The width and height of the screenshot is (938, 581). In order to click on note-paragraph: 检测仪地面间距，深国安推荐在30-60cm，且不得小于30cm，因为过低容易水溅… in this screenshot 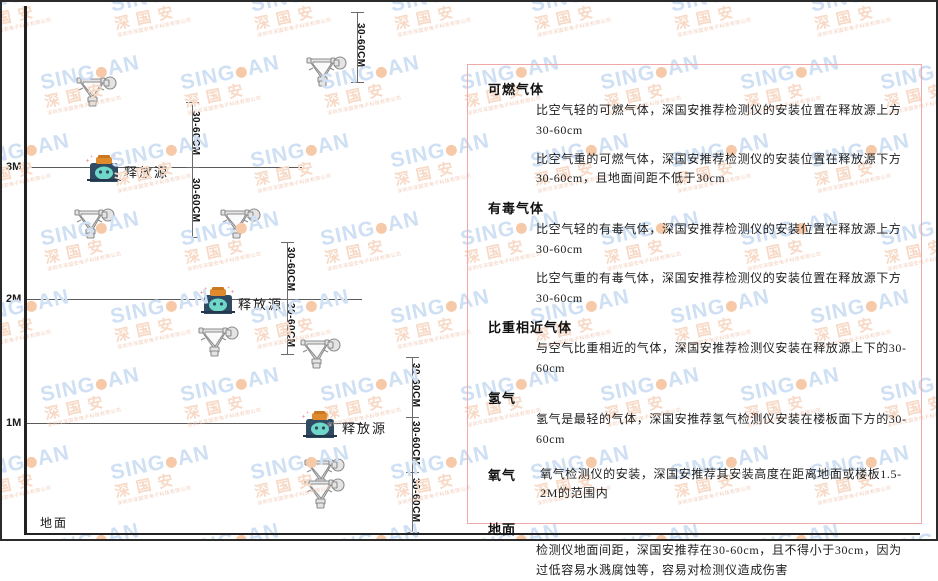, I will do `click(721, 561)`.